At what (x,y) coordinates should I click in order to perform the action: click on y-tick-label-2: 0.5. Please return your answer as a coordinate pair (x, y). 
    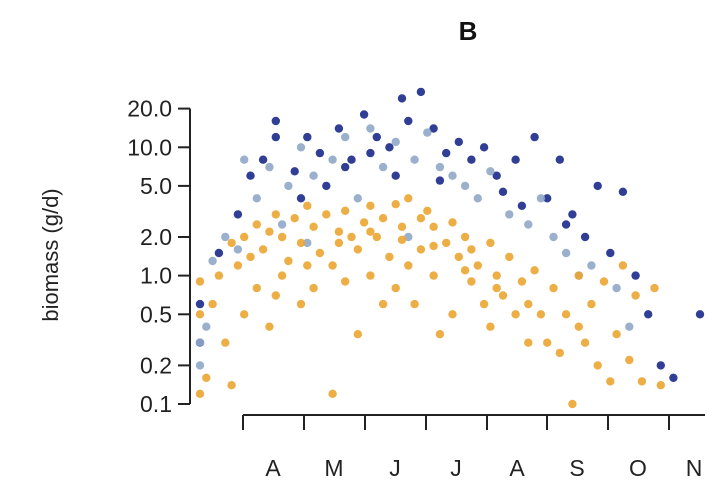
    Looking at the image, I should click on (156, 314).